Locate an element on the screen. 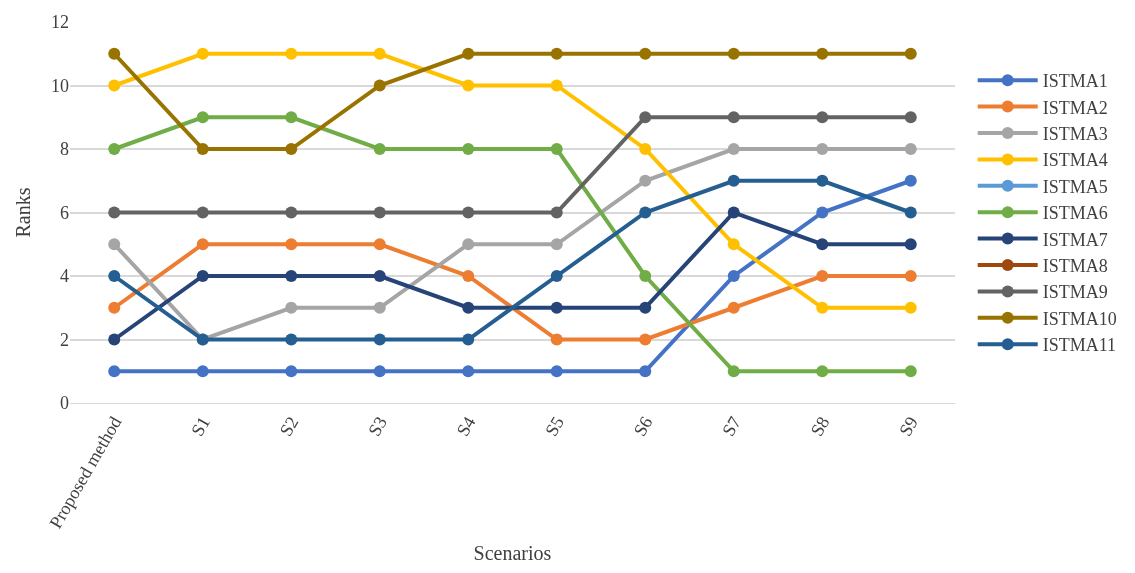  x-tick-label: S5 is located at coordinates (555, 426).